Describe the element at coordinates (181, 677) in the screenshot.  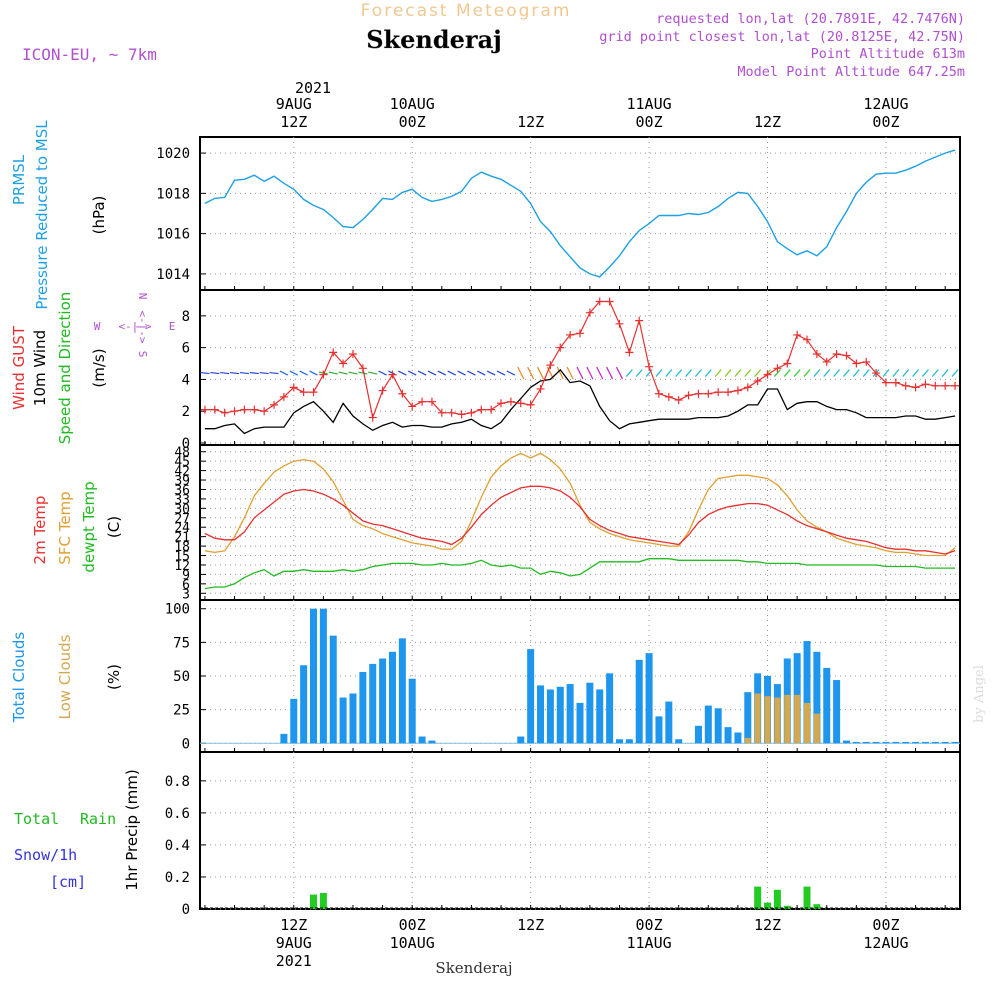
I see `cloud-ytick-label: 50` at that location.